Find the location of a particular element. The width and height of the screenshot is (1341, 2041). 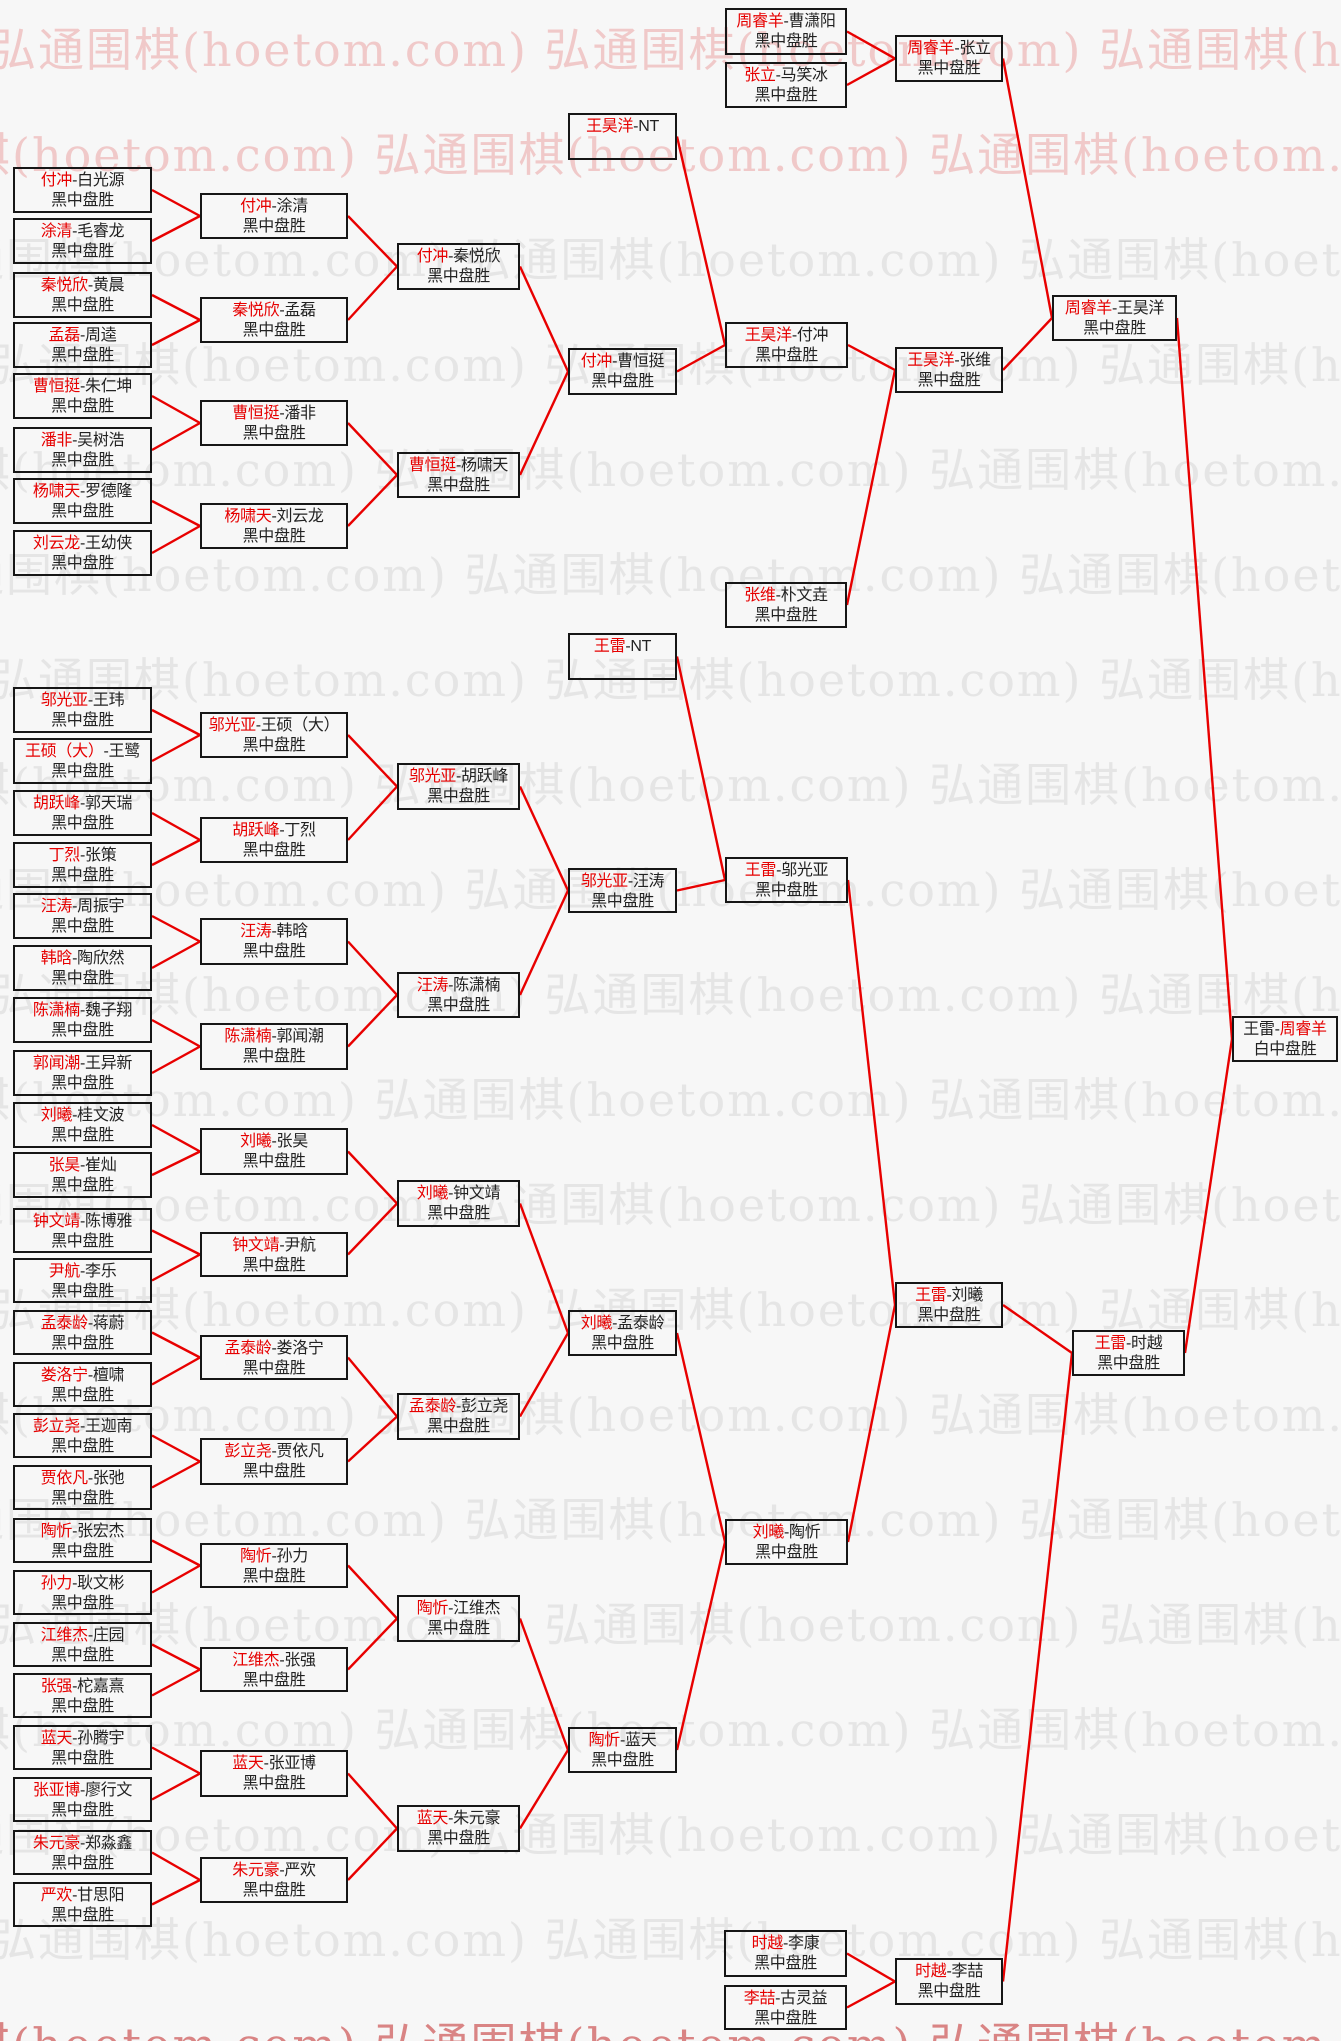

match-box: 王硕（大）-王鹭 黑中盘胜 is located at coordinates (82, 761).